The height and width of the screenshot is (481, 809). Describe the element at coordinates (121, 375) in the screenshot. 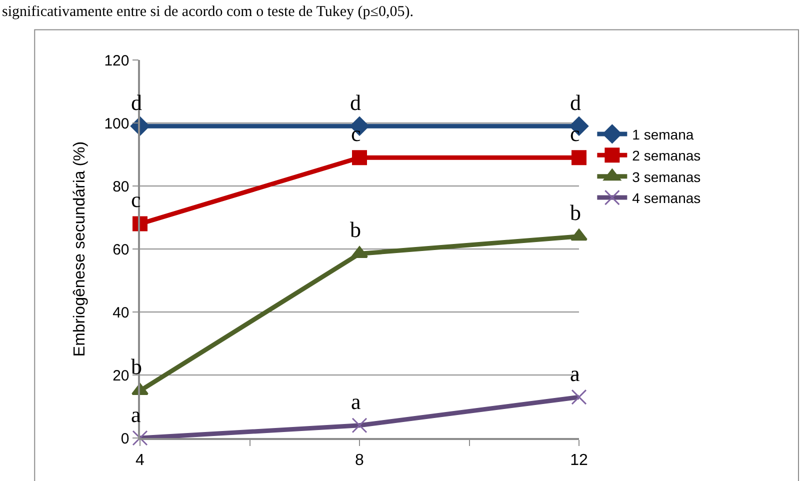

I see `y-tick-label: 20` at that location.